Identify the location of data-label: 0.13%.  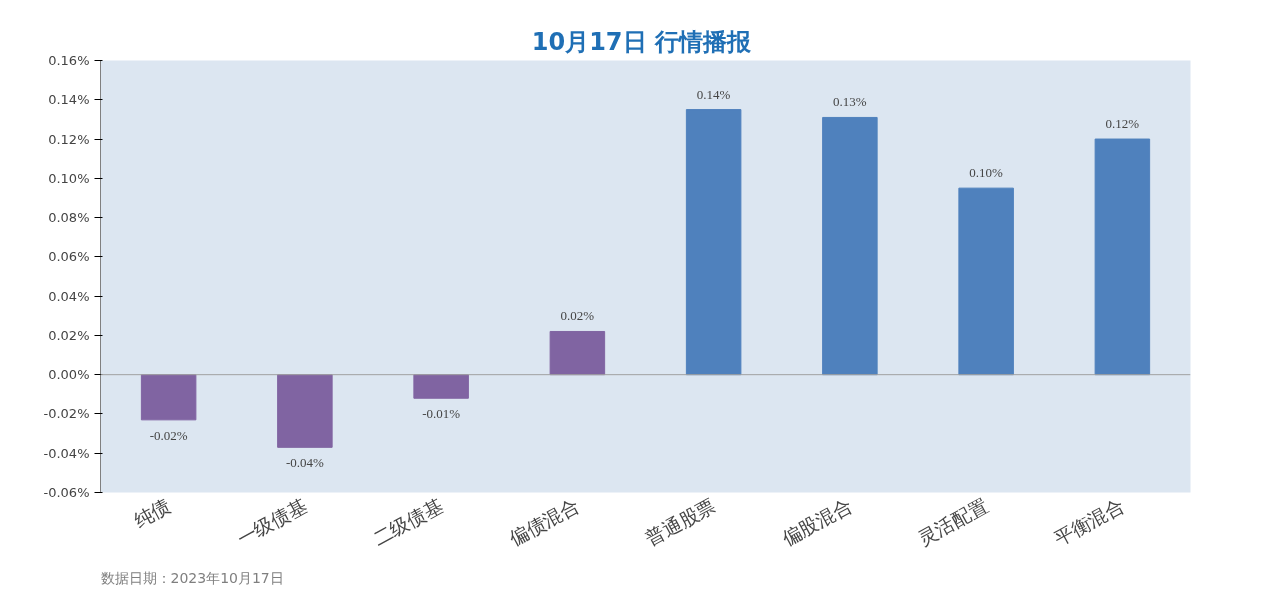
(850, 102).